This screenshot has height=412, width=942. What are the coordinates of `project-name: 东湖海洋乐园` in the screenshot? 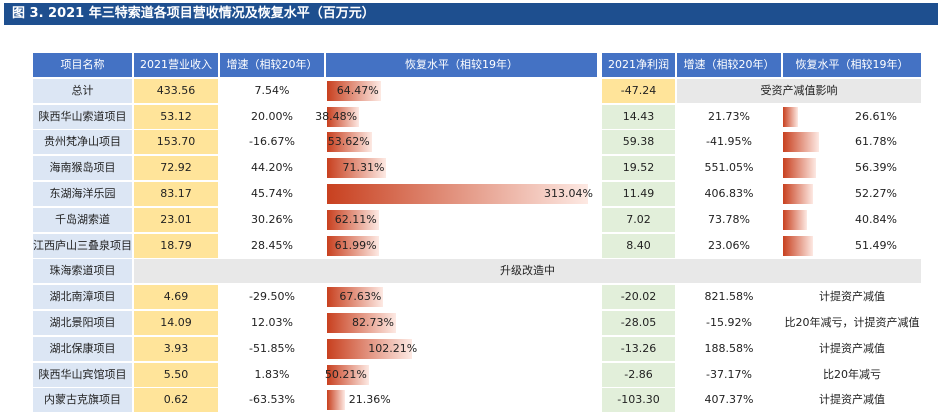 It's located at (82, 194).